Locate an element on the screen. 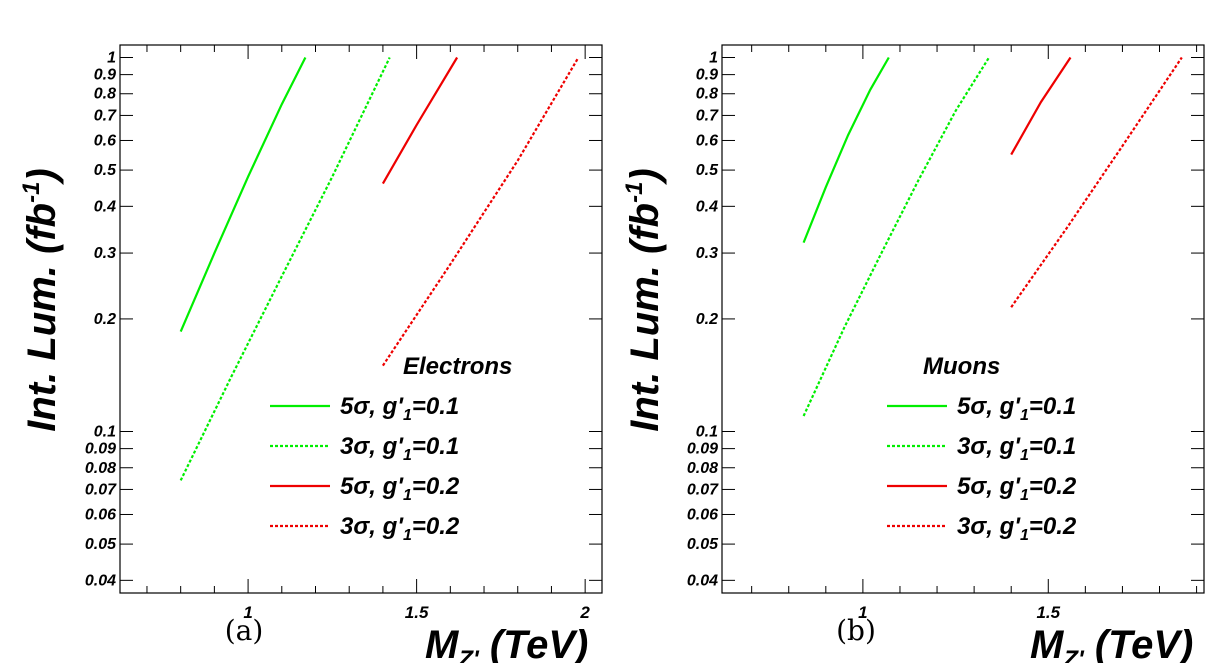 This screenshot has width=1214, height=663. x-tick-label: 2 is located at coordinates (584, 612).